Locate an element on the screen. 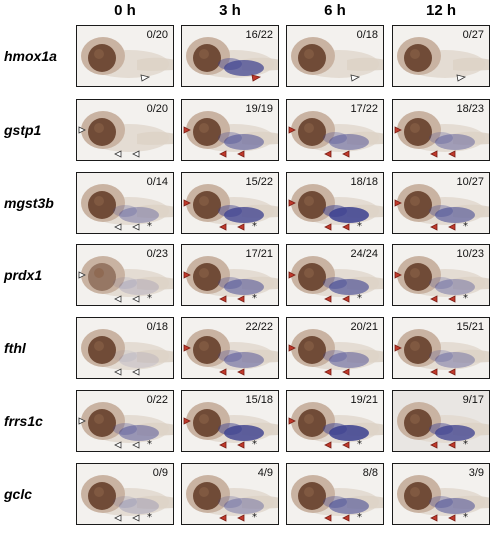 This screenshot has height=539, width=500. embryo-count: 17/22 is located at coordinates (364, 109).